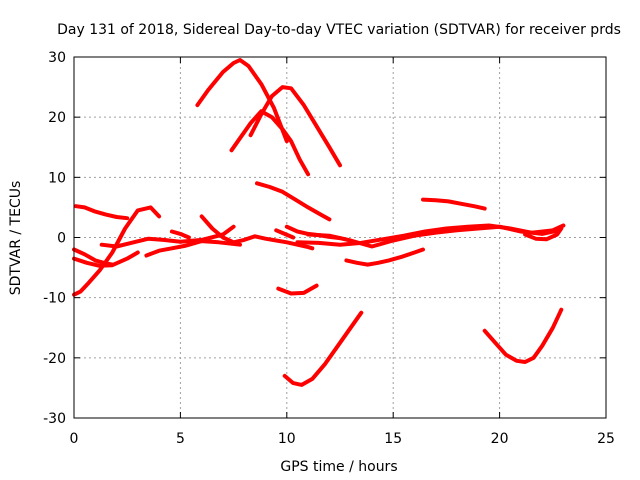  Describe the element at coordinates (287, 439) in the screenshot. I see `x-tick-label: 10` at that location.